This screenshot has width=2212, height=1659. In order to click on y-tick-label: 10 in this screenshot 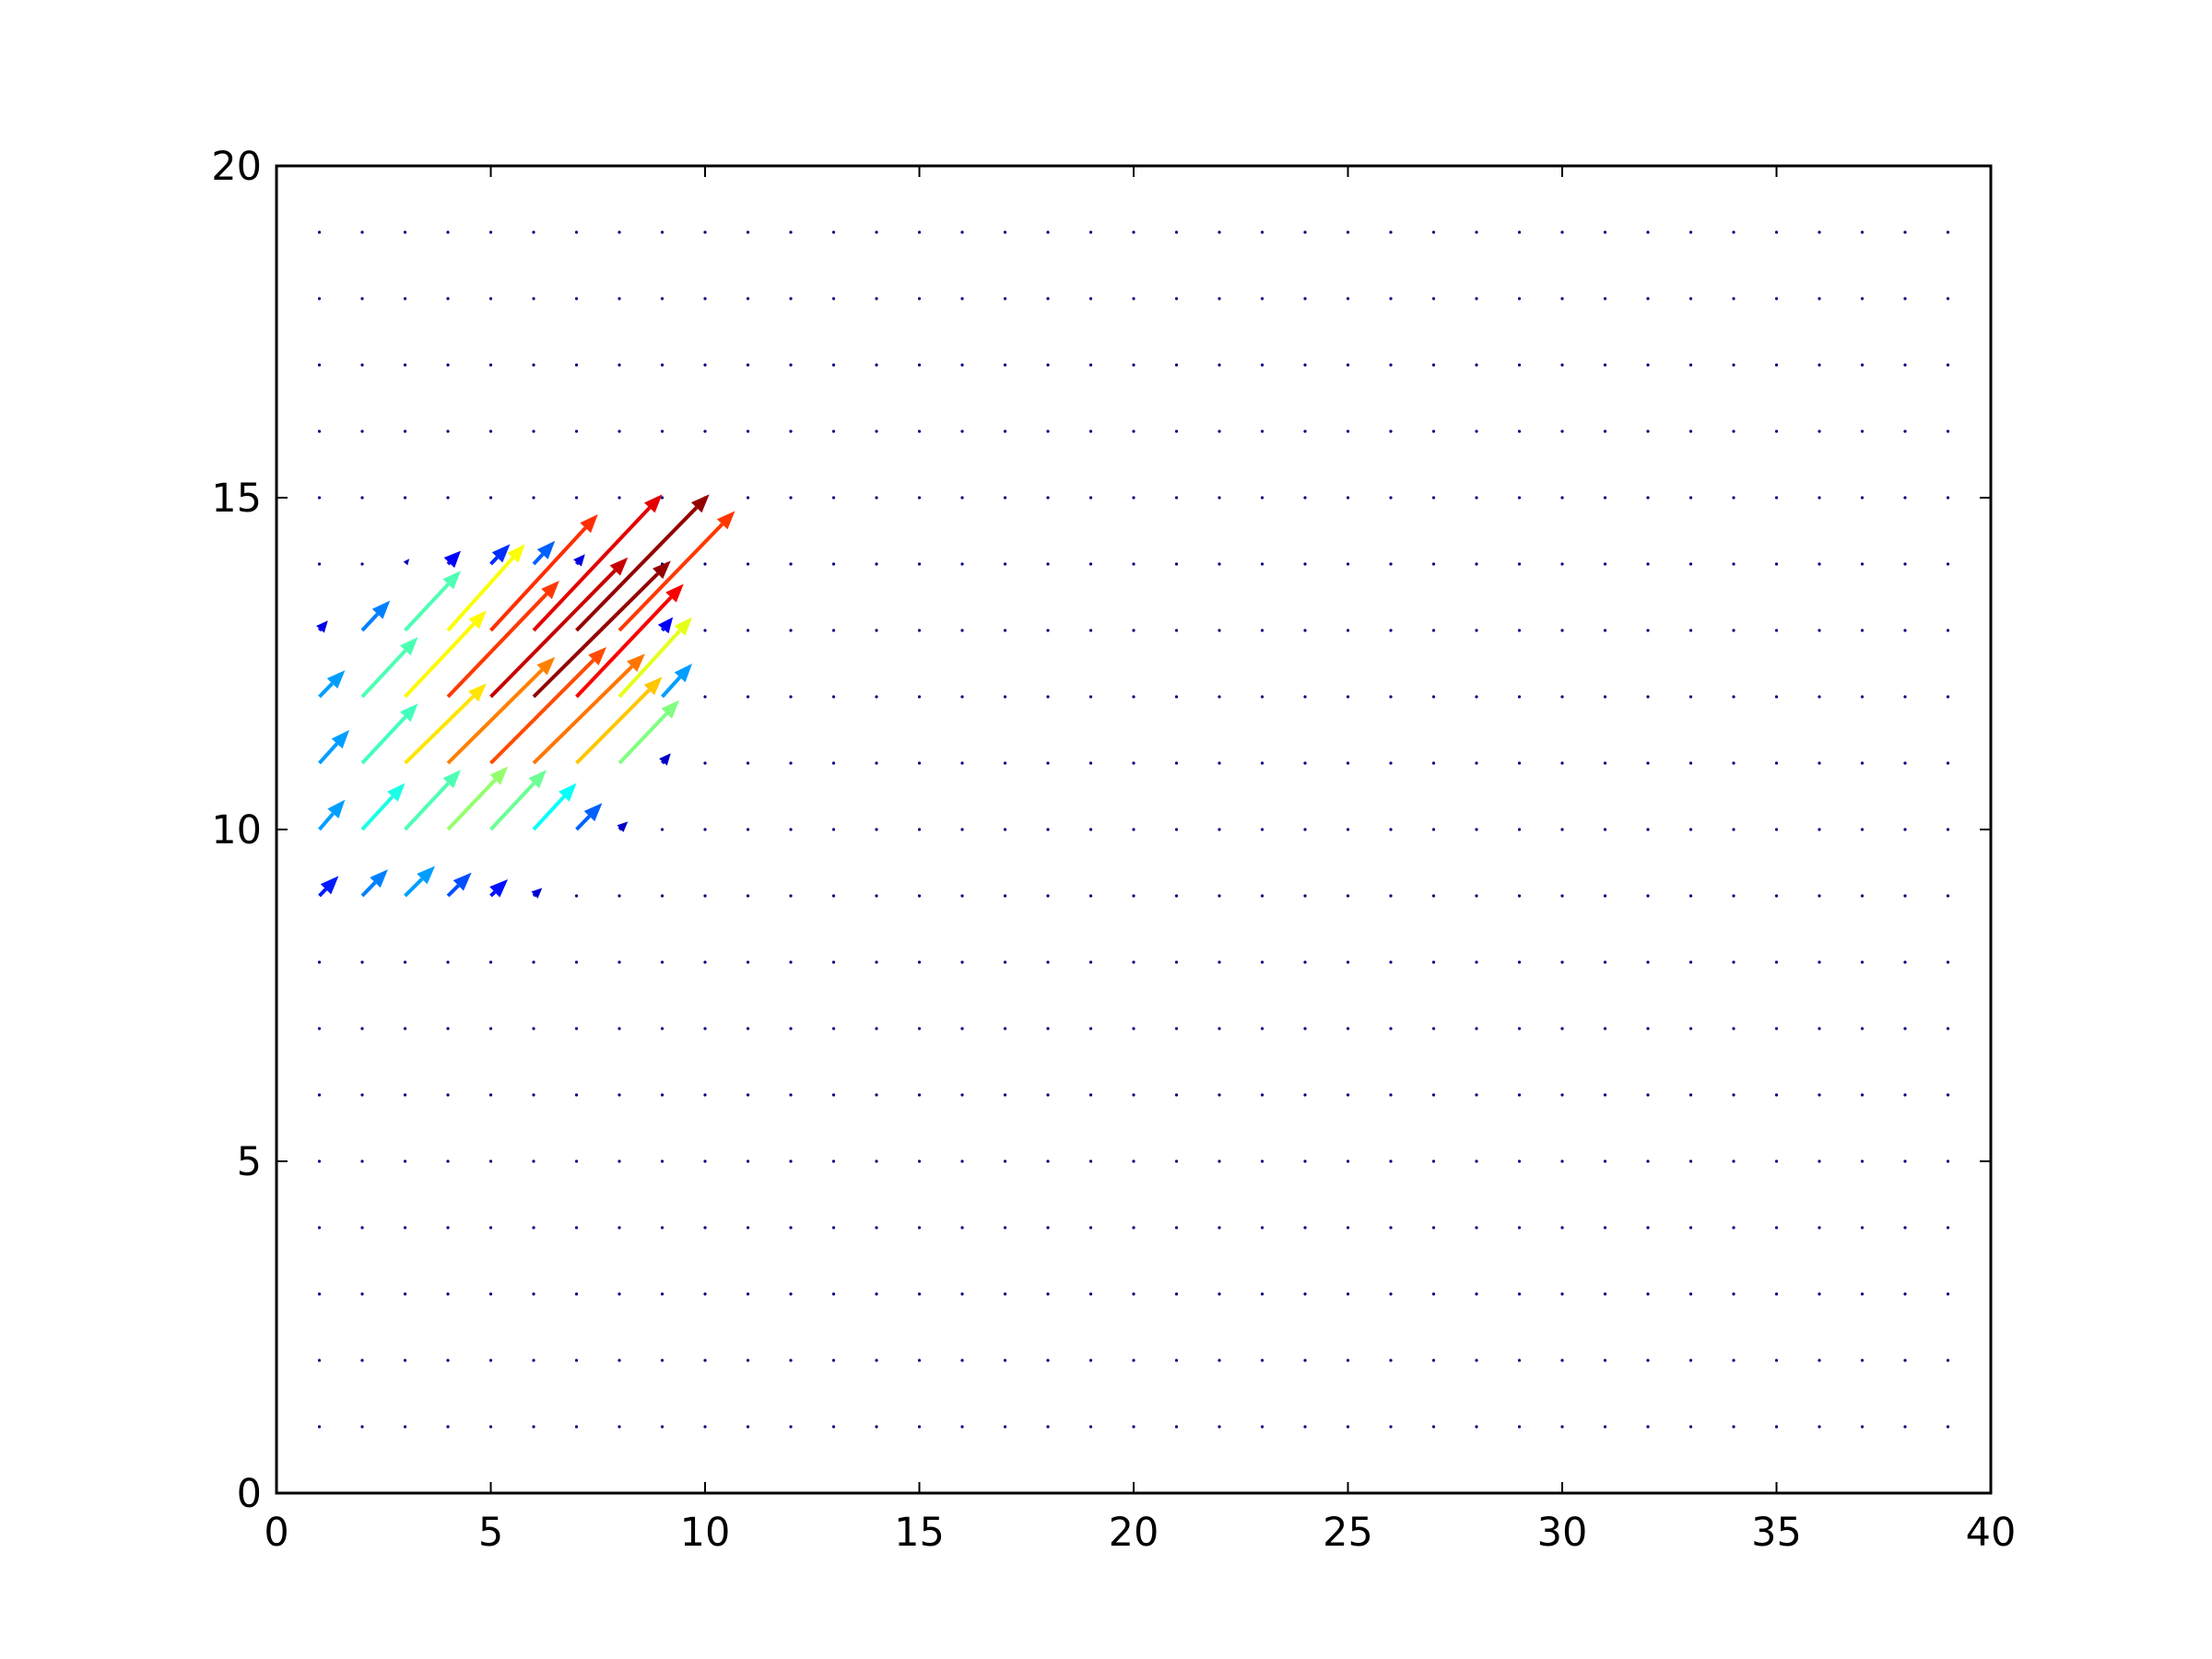, I will do `click(236, 830)`.